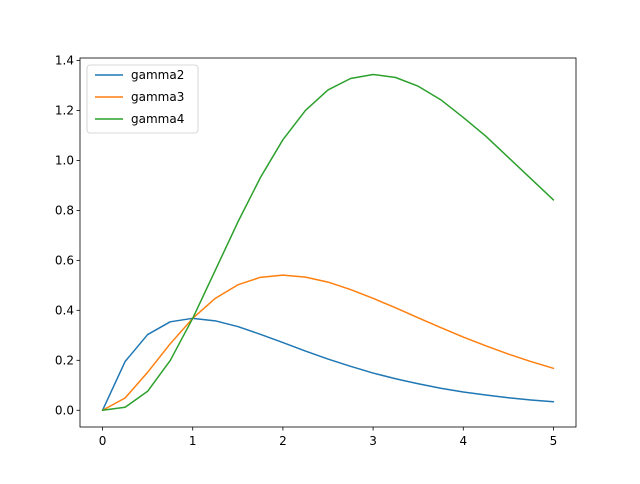  What do you see at coordinates (64, 160) in the screenshot?
I see `y-tick-label: 1.0` at bounding box center [64, 160].